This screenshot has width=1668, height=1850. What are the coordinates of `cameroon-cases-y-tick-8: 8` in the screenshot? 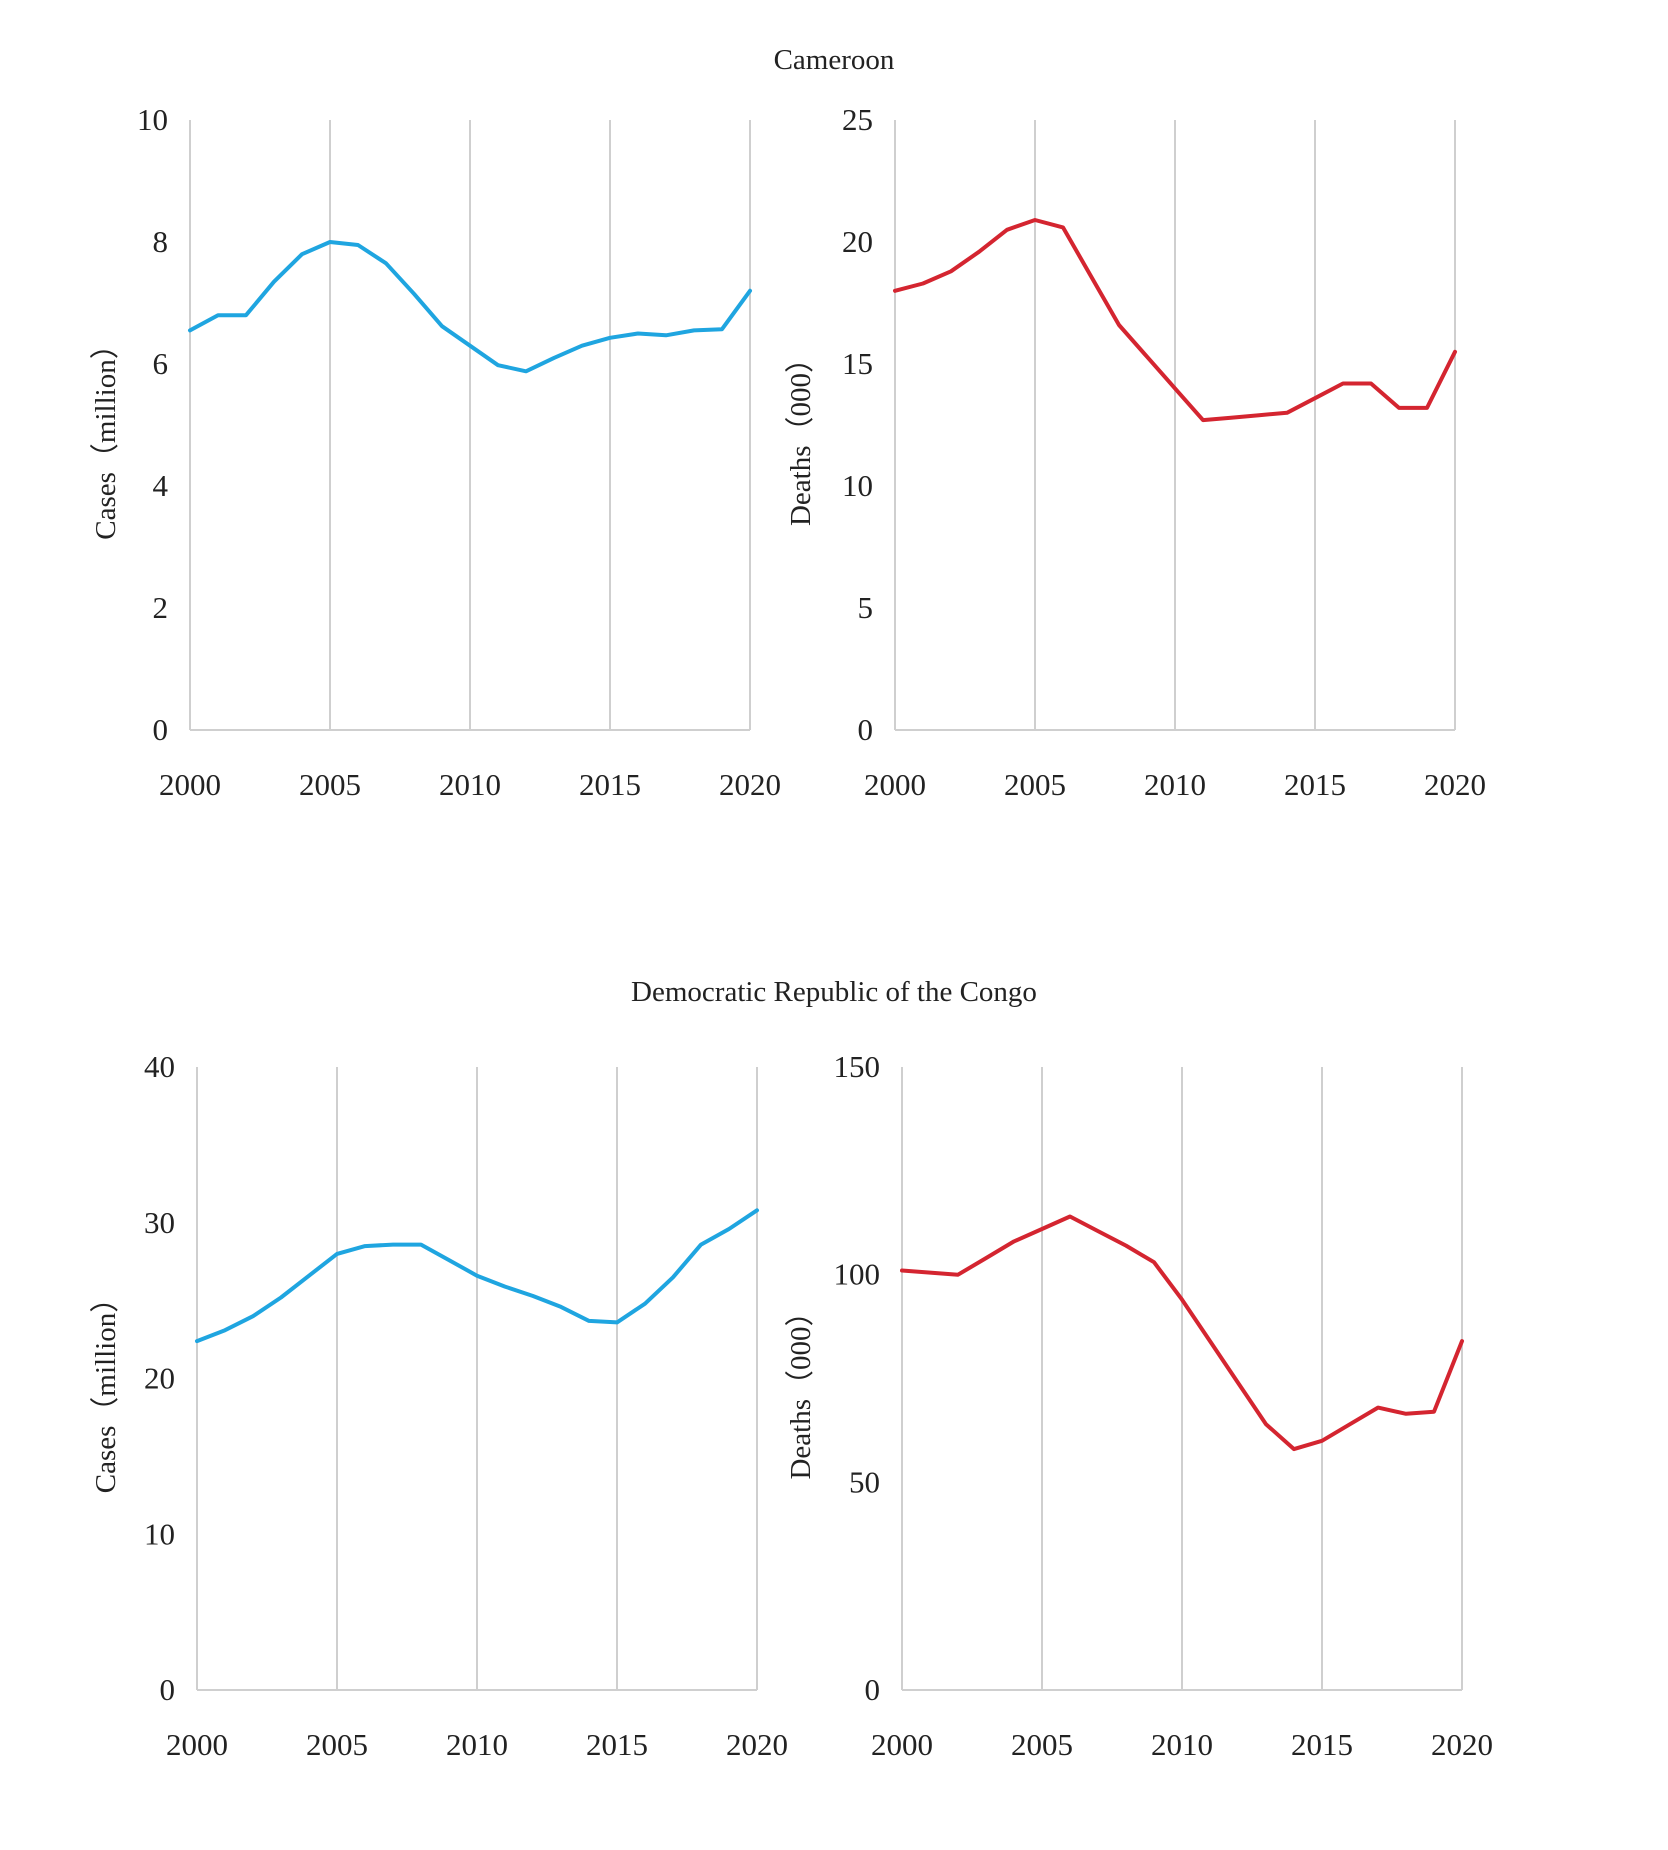 It's located at (161, 241).